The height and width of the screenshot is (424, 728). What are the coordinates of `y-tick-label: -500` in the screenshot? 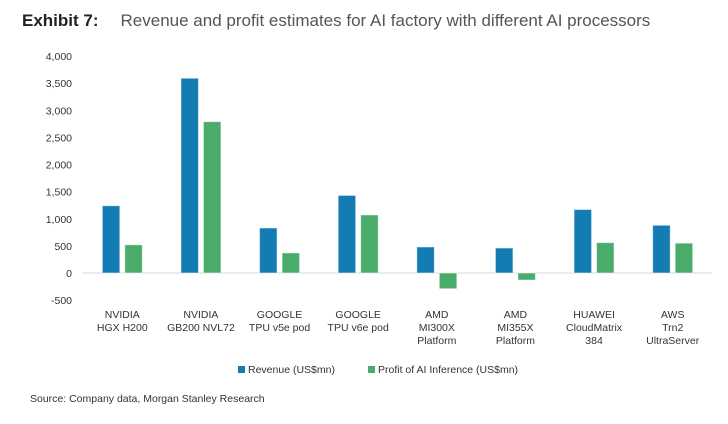 It's located at (61, 301).